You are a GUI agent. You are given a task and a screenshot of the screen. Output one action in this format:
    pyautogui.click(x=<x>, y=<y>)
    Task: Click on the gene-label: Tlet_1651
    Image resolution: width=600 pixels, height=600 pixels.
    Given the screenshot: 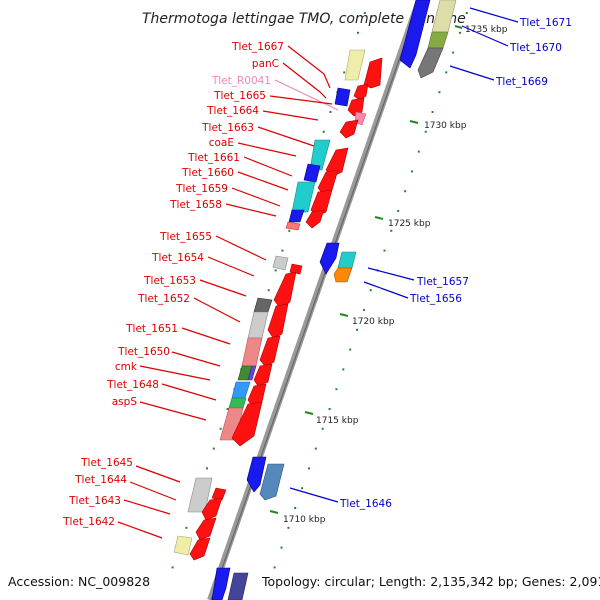 What is the action you would take?
    pyautogui.click(x=151, y=329)
    